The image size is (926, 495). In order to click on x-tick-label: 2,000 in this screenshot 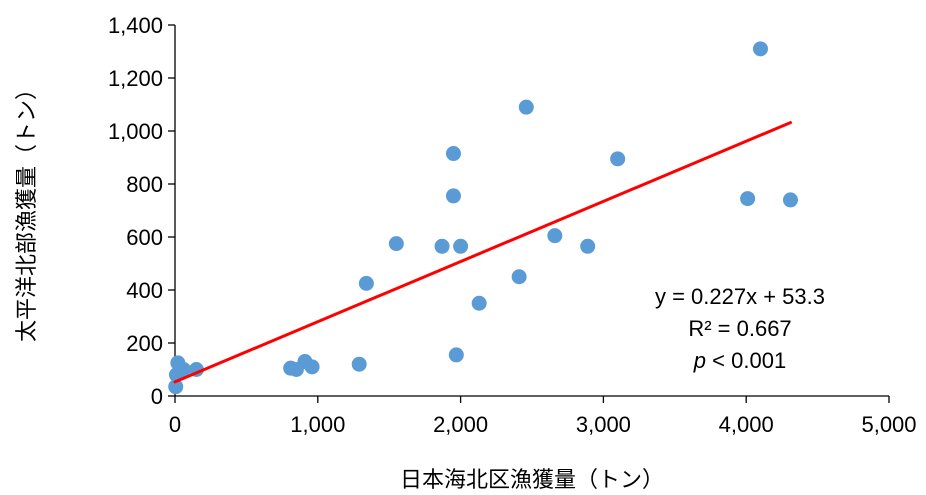, I will do `click(460, 424)`.